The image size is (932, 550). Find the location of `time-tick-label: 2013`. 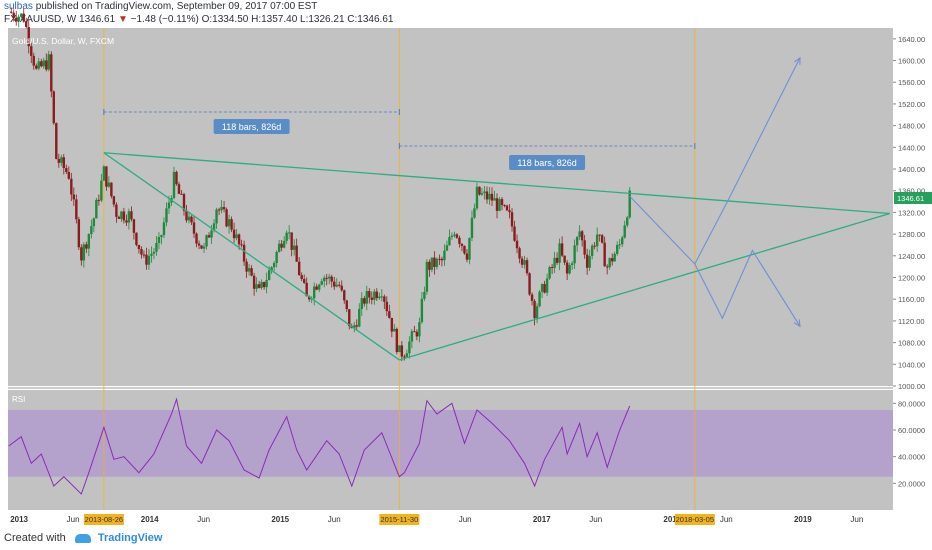

time-tick-label: 2013 is located at coordinates (19, 519).